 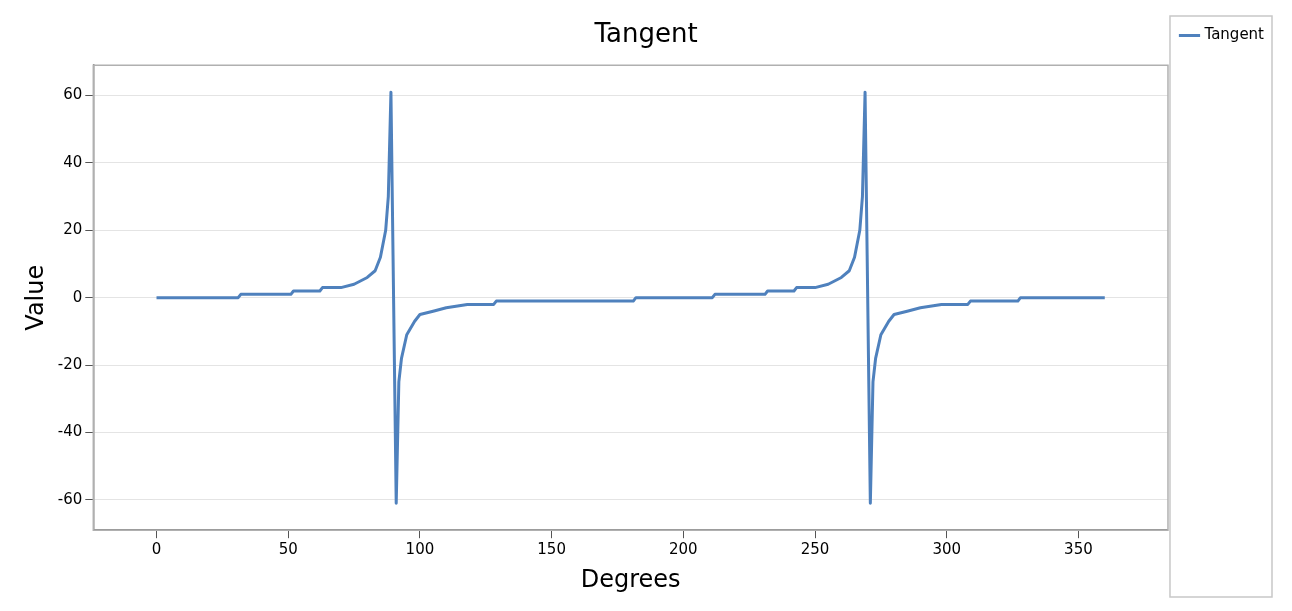 What do you see at coordinates (34, 297) in the screenshot?
I see `y-axis-title: Value` at bounding box center [34, 297].